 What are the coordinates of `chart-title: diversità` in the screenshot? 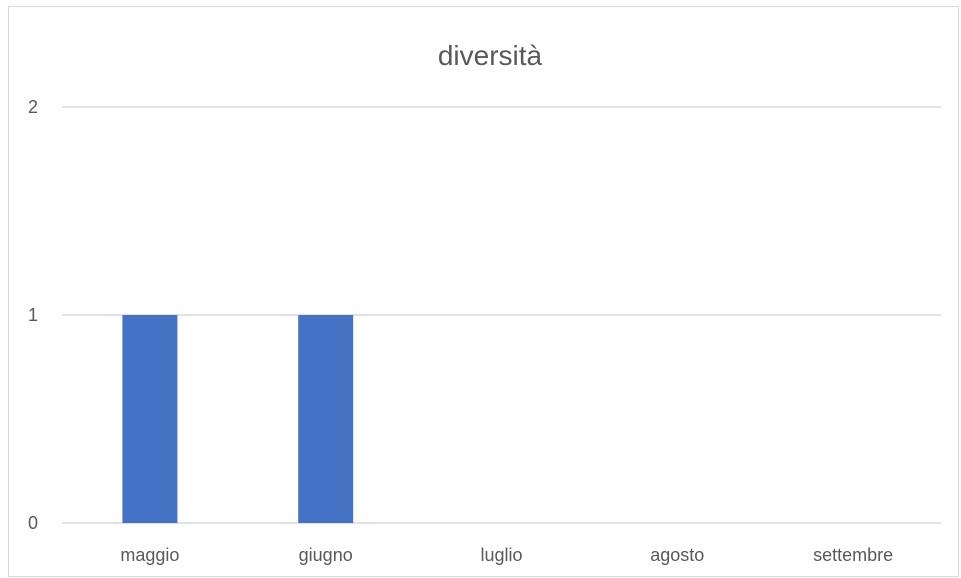 It's located at (490, 55).